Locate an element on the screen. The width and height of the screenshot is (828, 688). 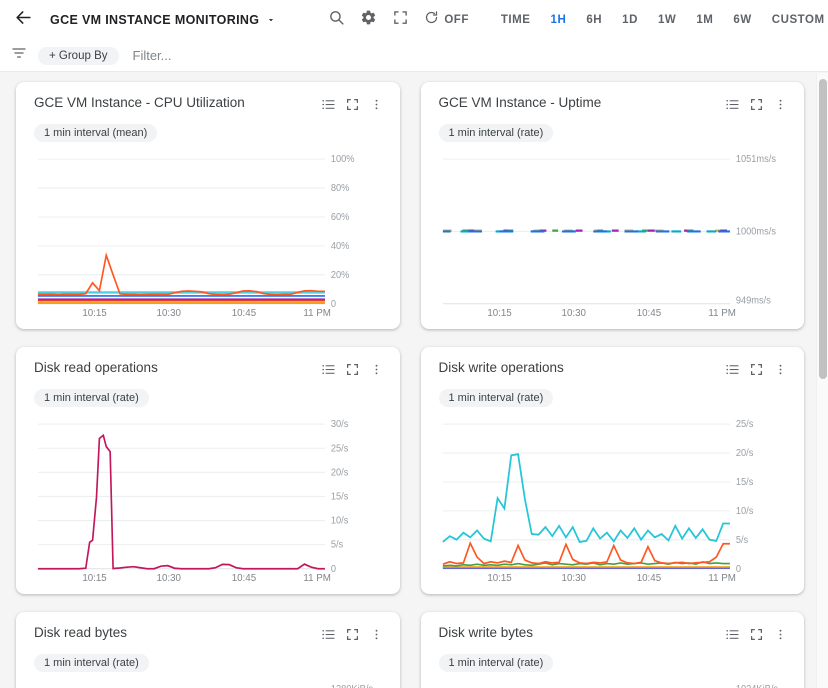
back-button is located at coordinates (23, 20).